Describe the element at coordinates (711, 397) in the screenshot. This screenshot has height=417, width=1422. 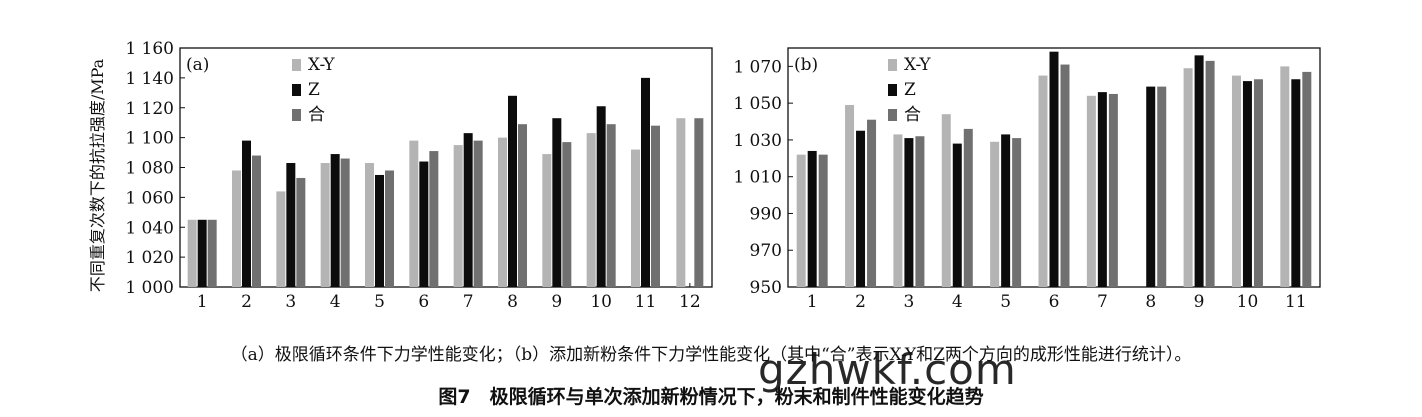
I see `figure-caption: 图7 极限循环与单次添加新粉情况下，粉末和制件性能变化趋势` at that location.